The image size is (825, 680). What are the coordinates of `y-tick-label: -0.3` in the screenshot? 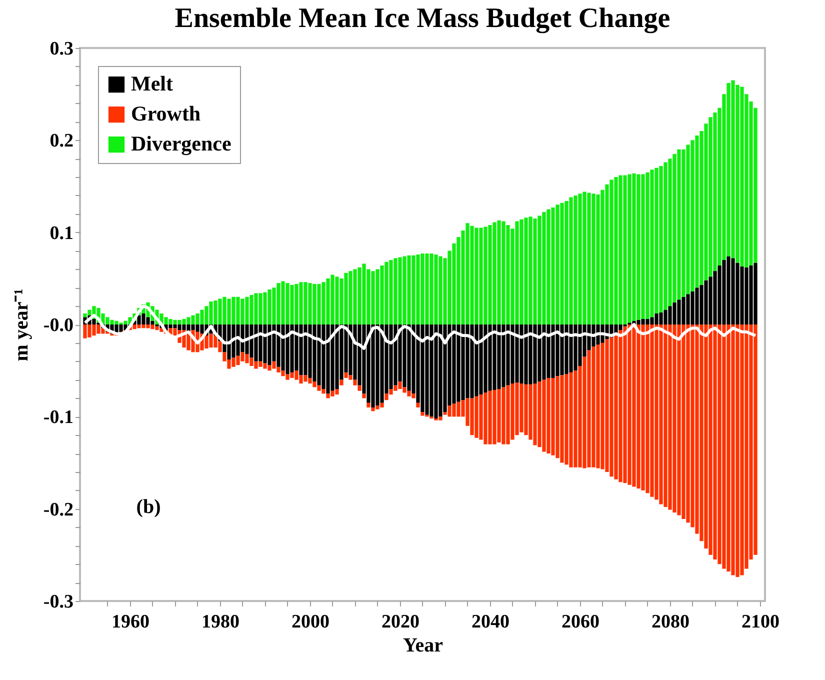 It's located at (58, 602).